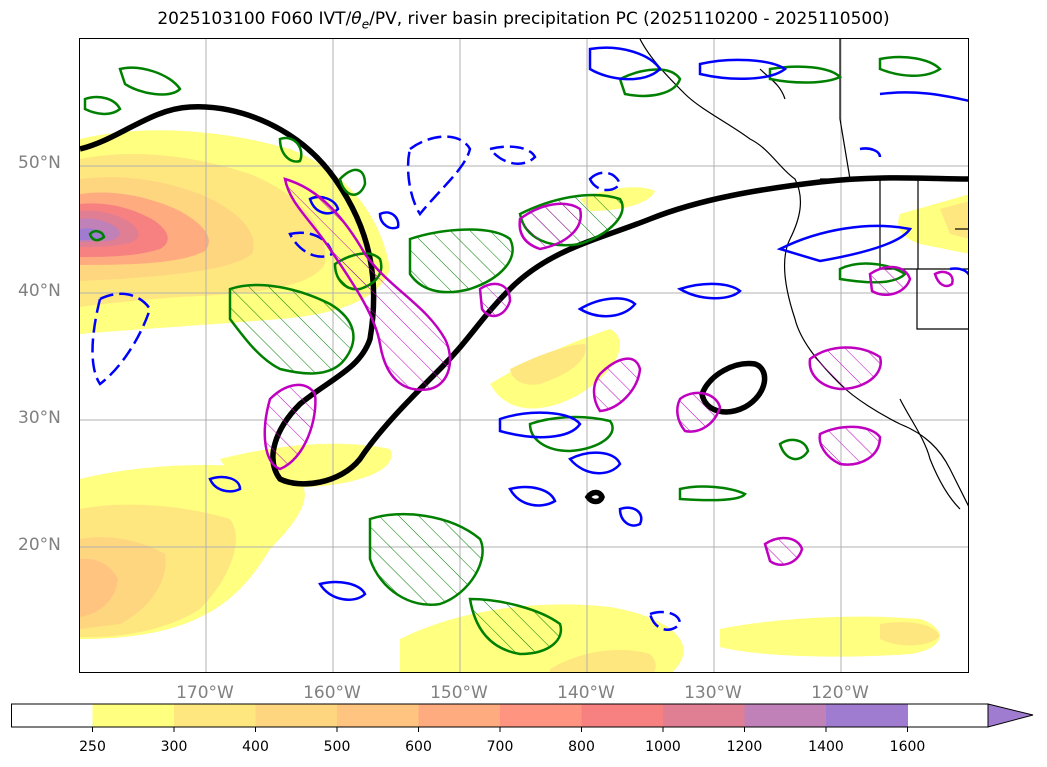  I want to click on colorbar, so click(522, 717).